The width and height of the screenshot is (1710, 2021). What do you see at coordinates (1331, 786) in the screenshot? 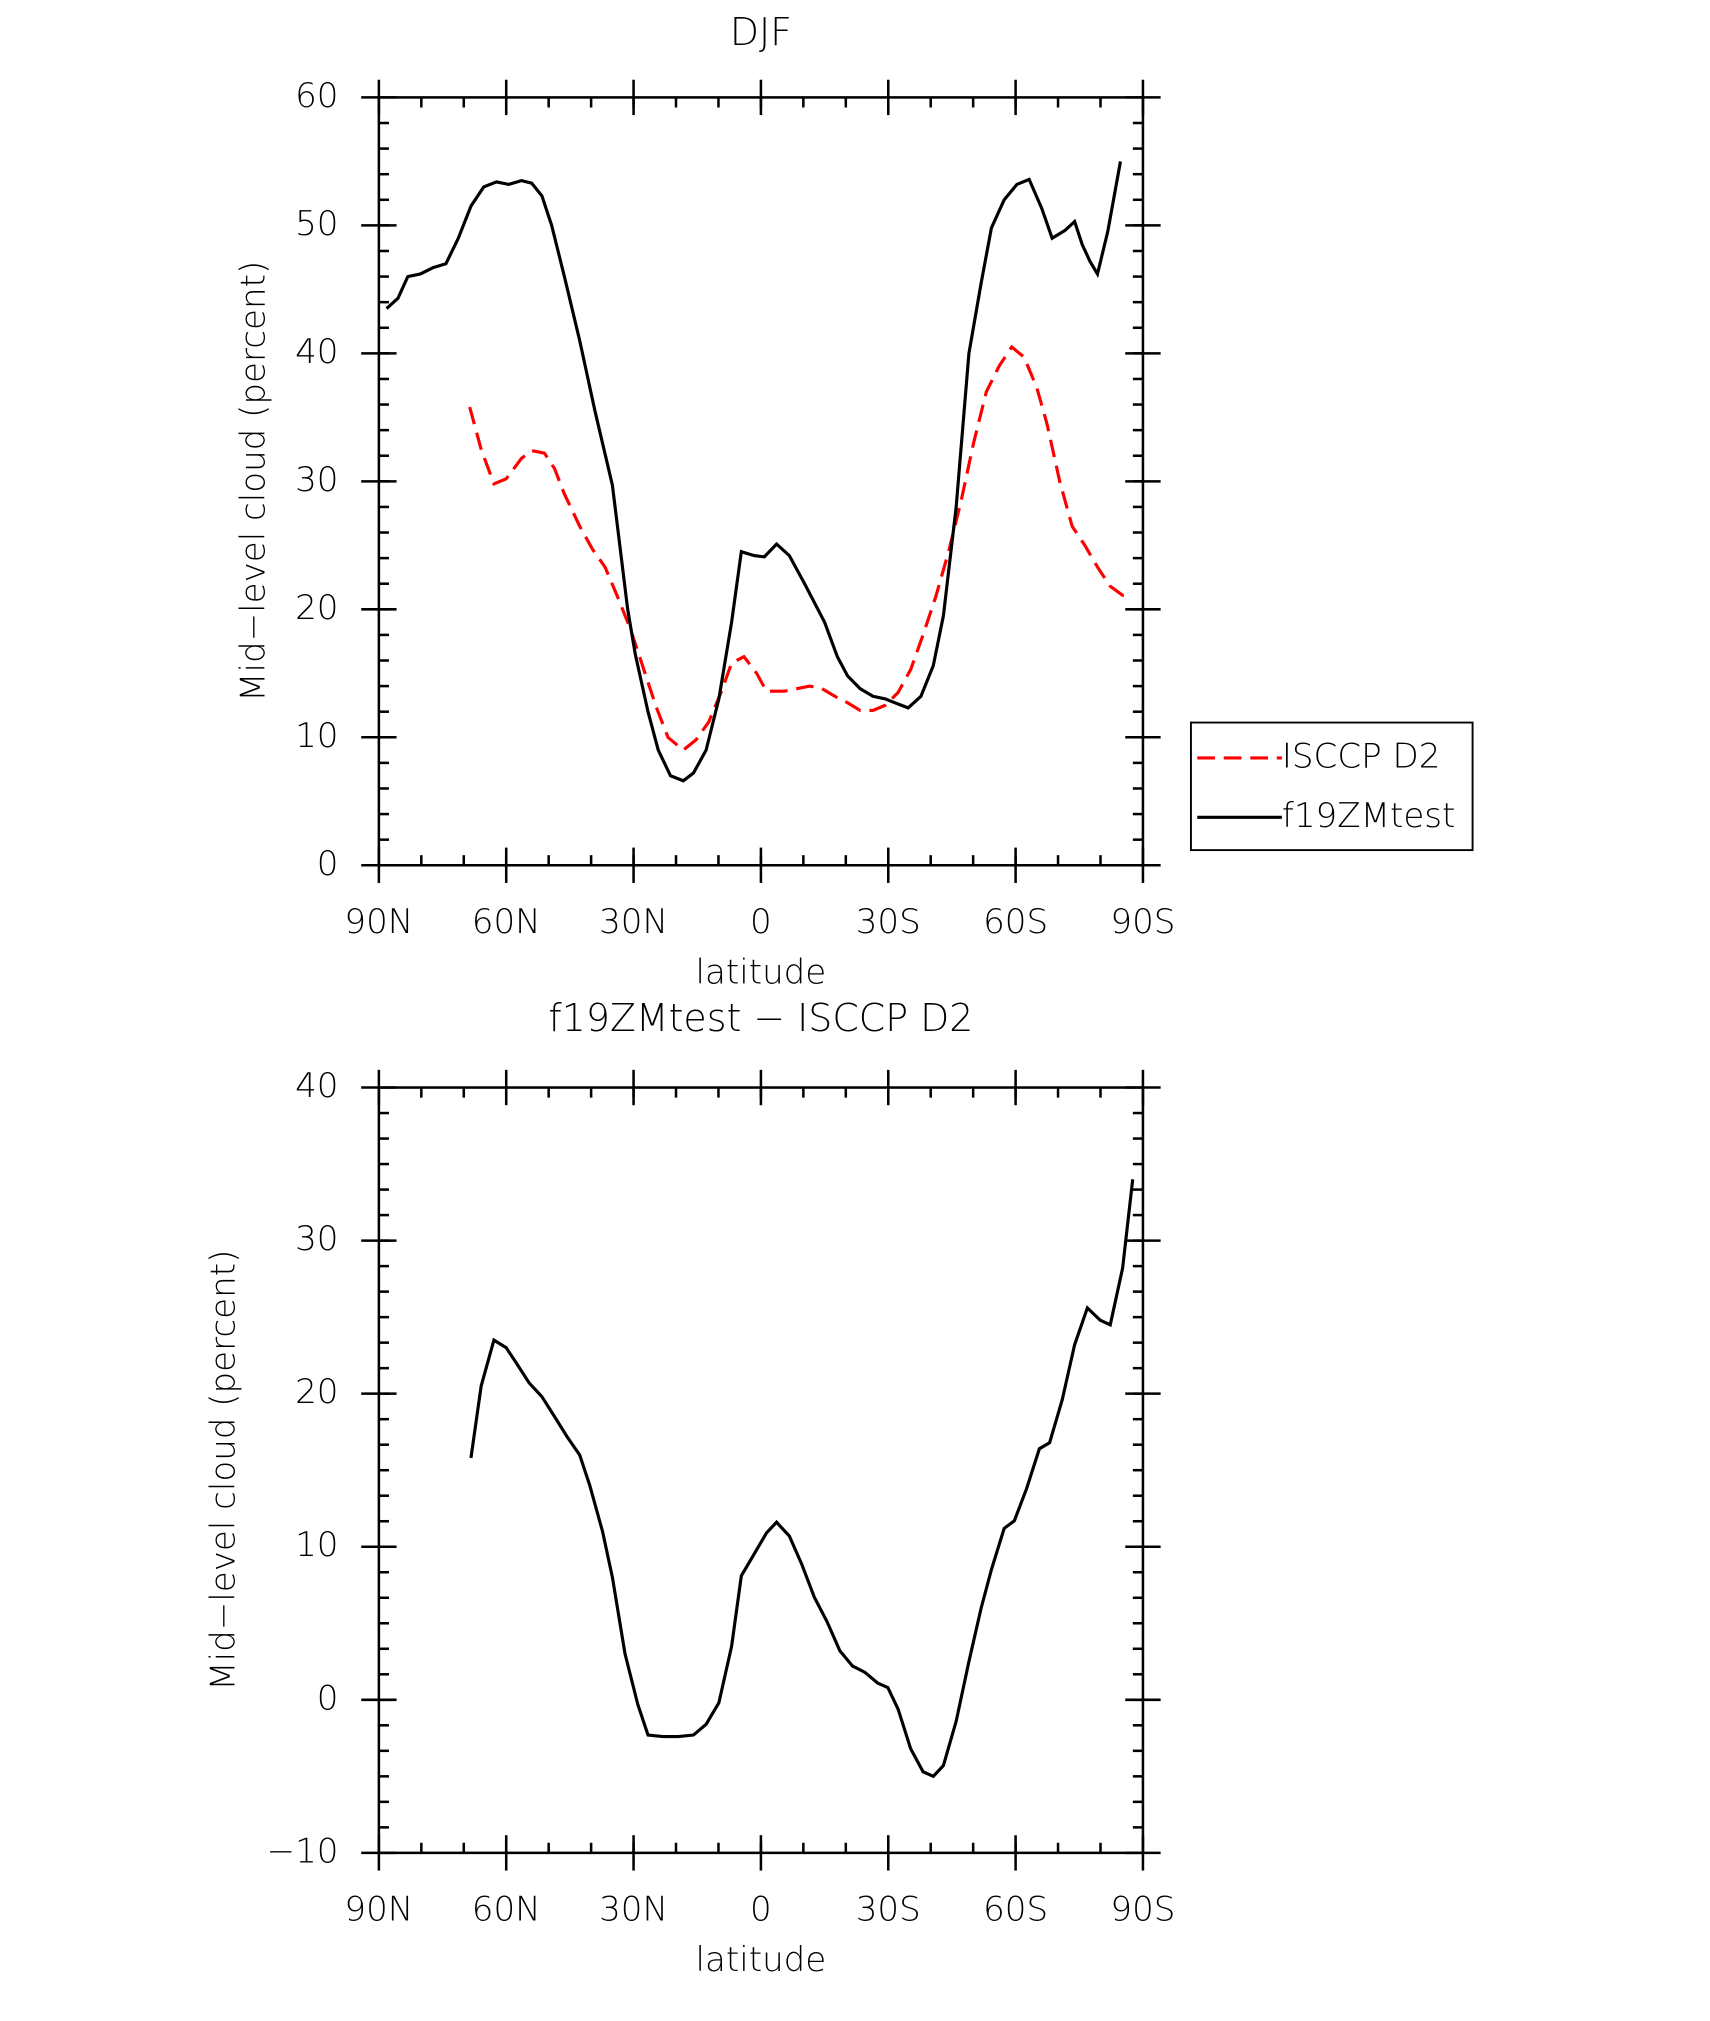
I see `legend-box` at bounding box center [1331, 786].